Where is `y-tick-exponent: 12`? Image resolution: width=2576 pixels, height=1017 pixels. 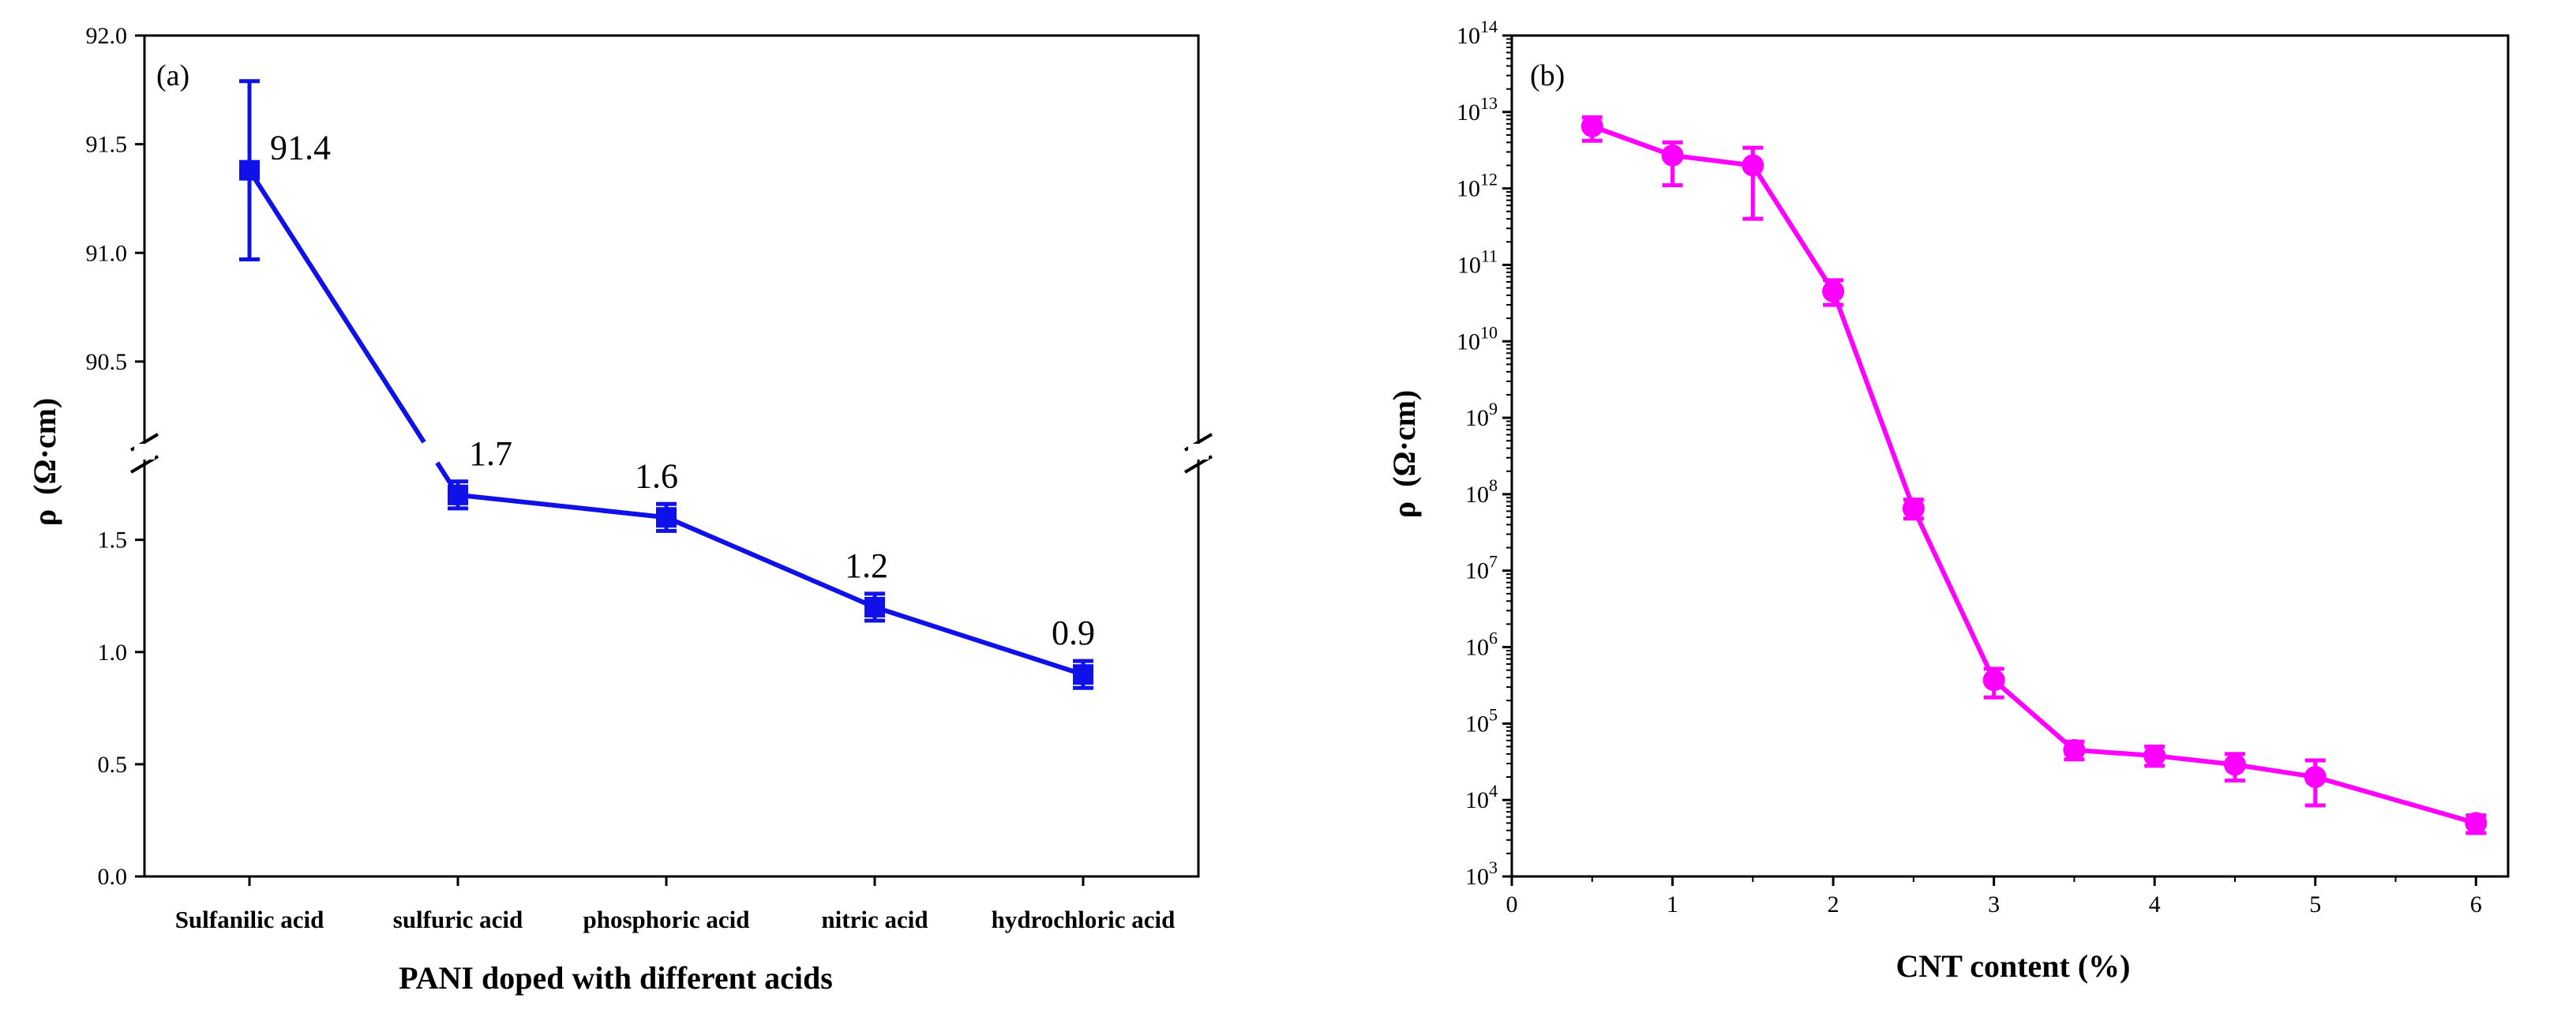 y-tick-exponent: 12 is located at coordinates (1489, 180).